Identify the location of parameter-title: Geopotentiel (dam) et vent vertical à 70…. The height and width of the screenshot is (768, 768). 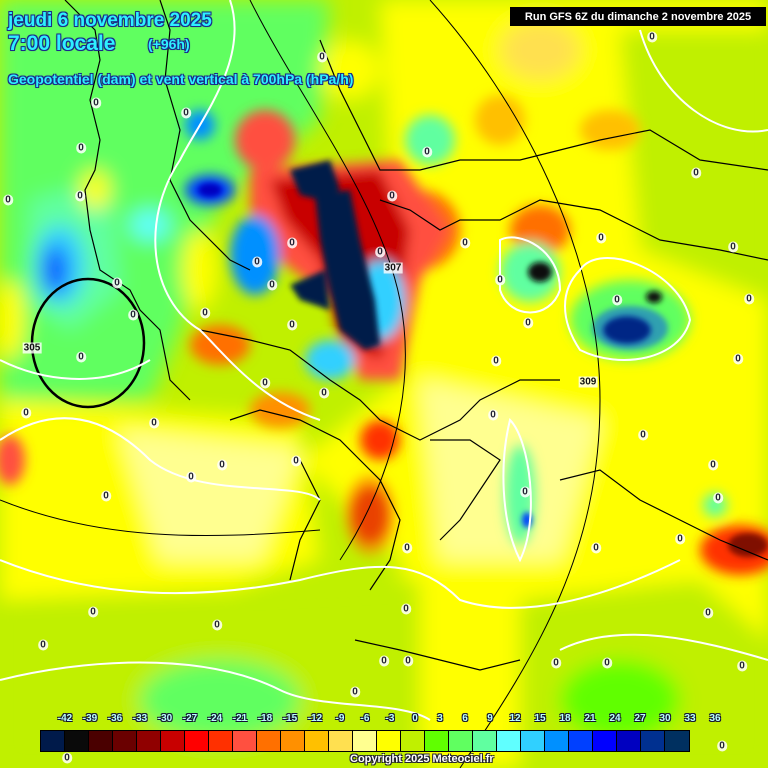
(181, 79).